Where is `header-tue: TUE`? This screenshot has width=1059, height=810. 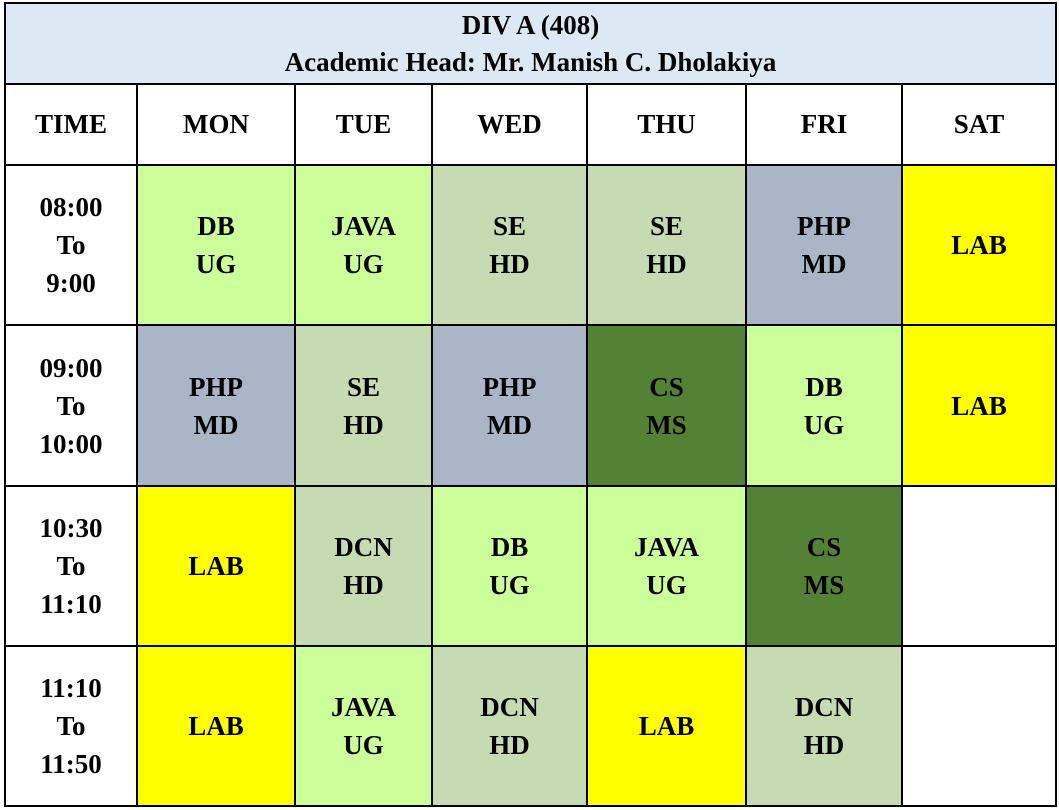
header-tue: TUE is located at coordinates (363, 125).